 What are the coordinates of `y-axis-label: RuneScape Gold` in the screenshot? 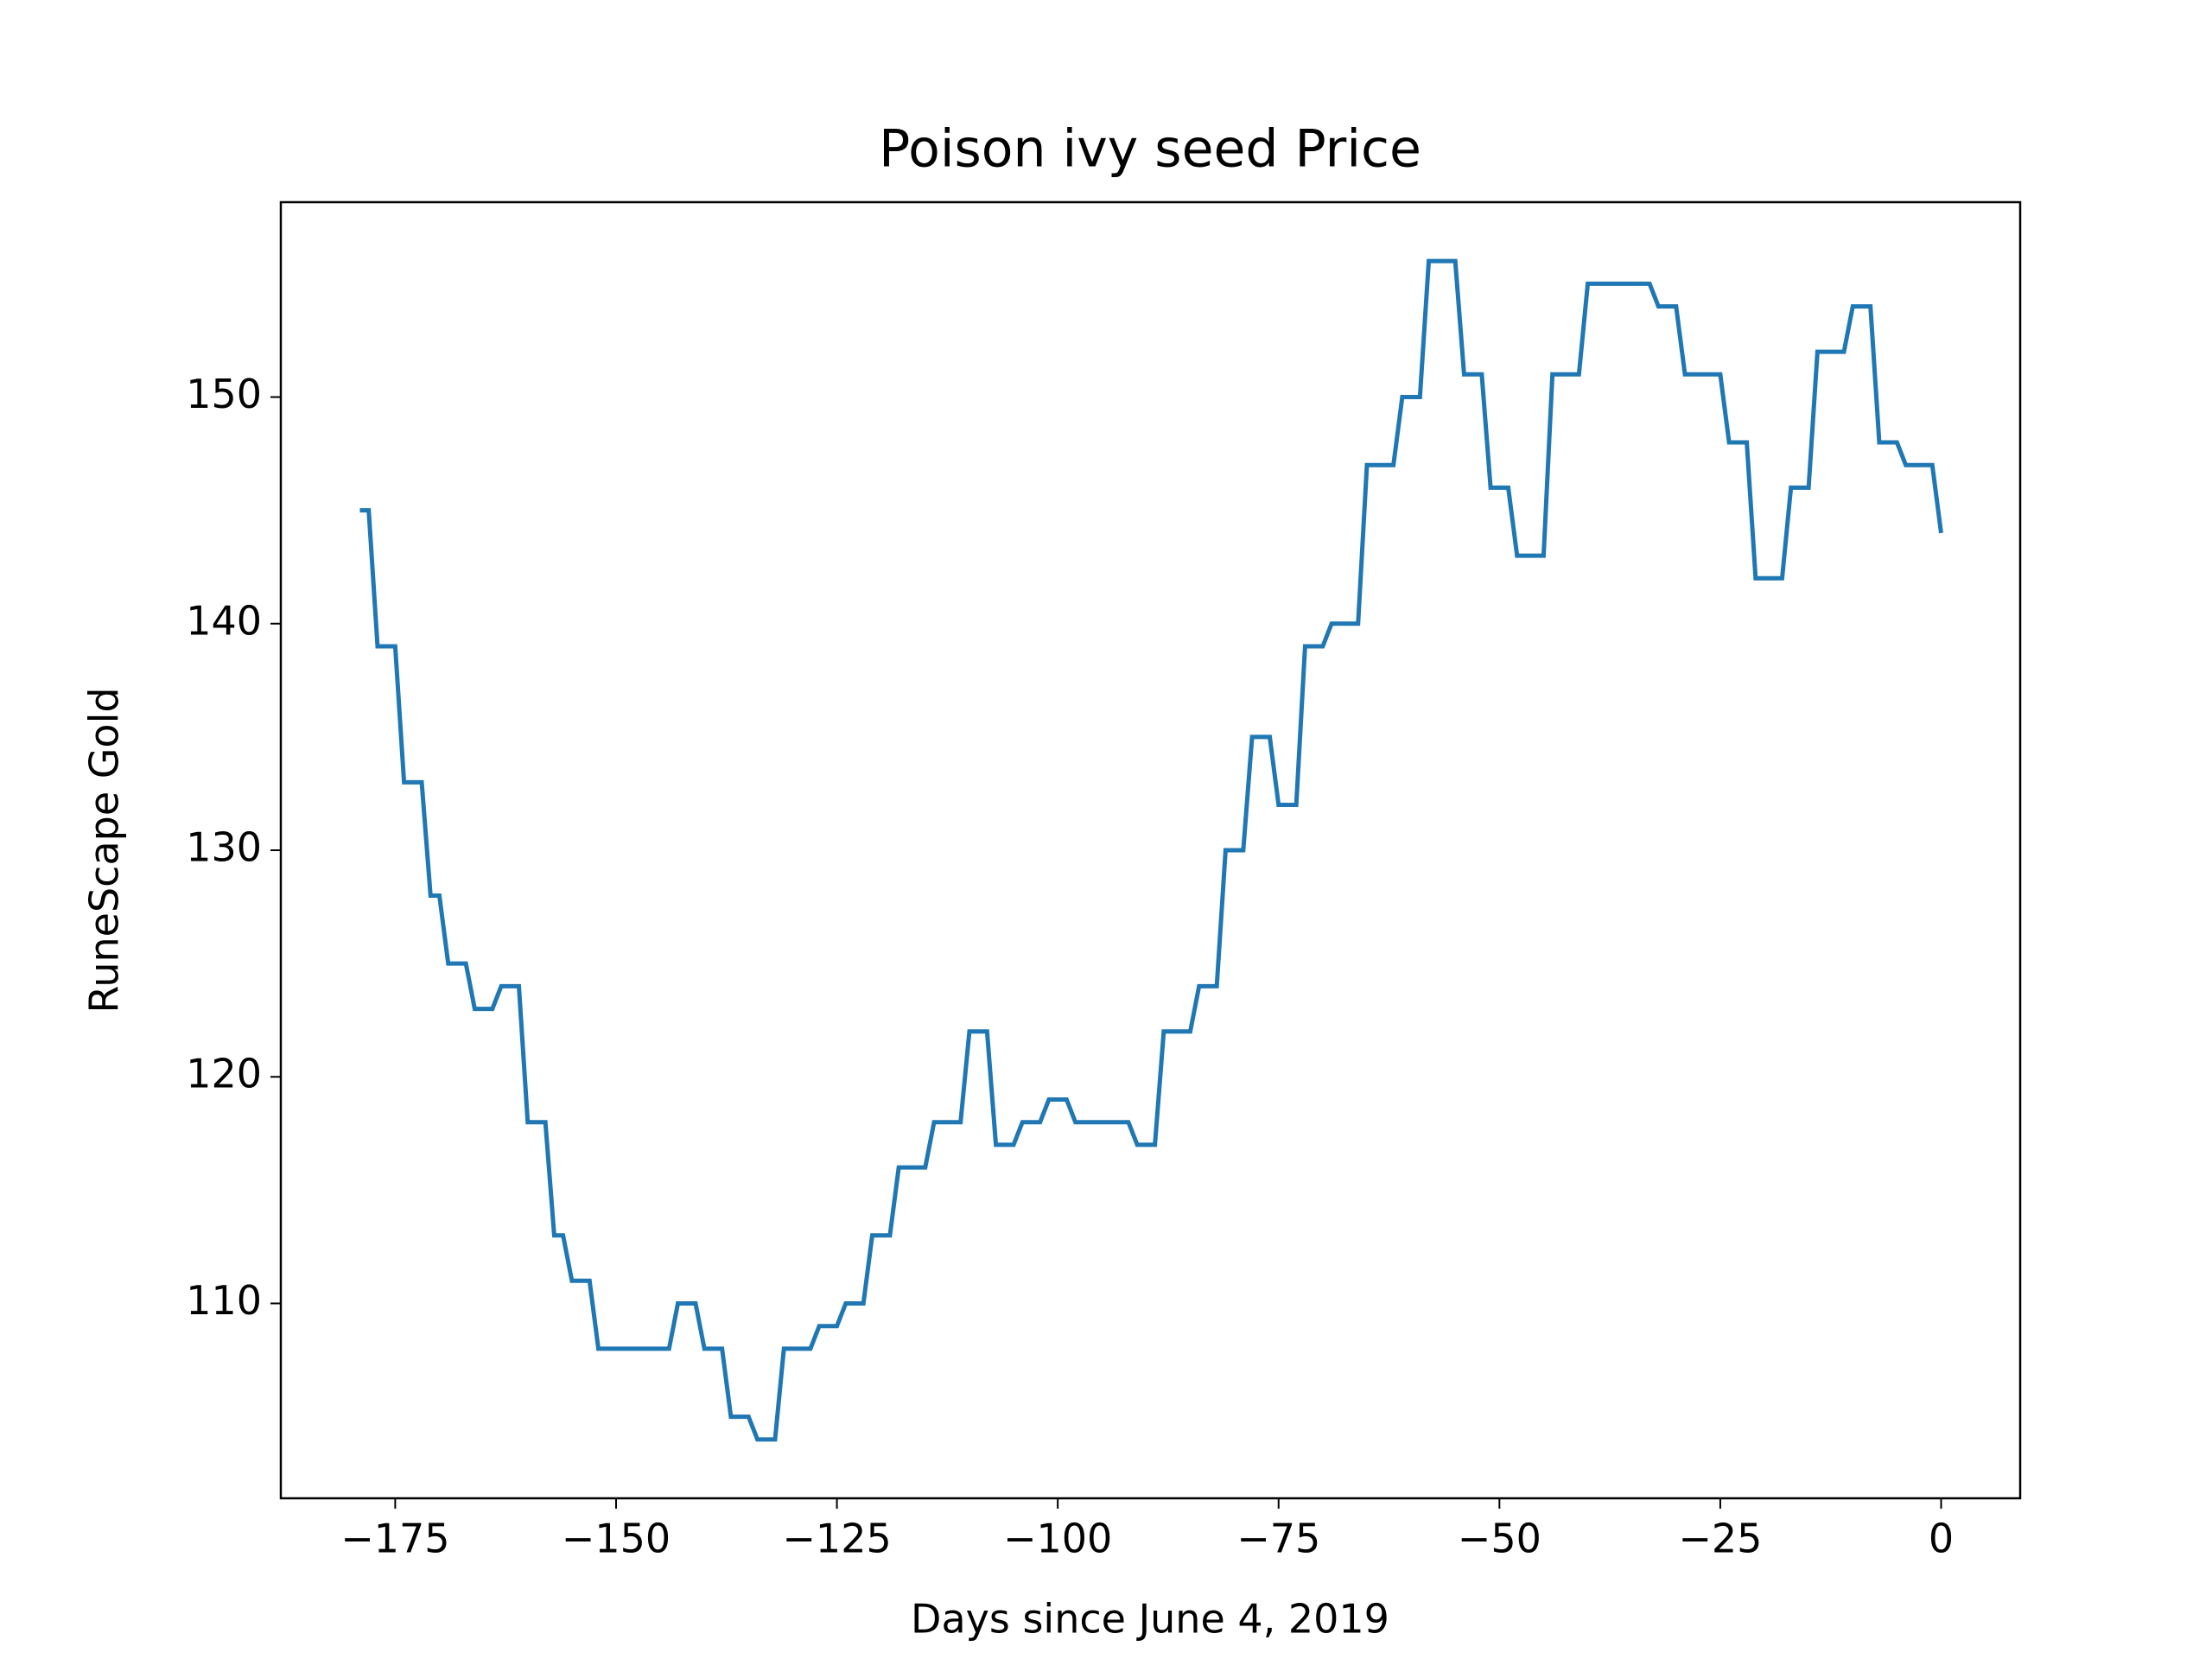 It's located at (104, 850).